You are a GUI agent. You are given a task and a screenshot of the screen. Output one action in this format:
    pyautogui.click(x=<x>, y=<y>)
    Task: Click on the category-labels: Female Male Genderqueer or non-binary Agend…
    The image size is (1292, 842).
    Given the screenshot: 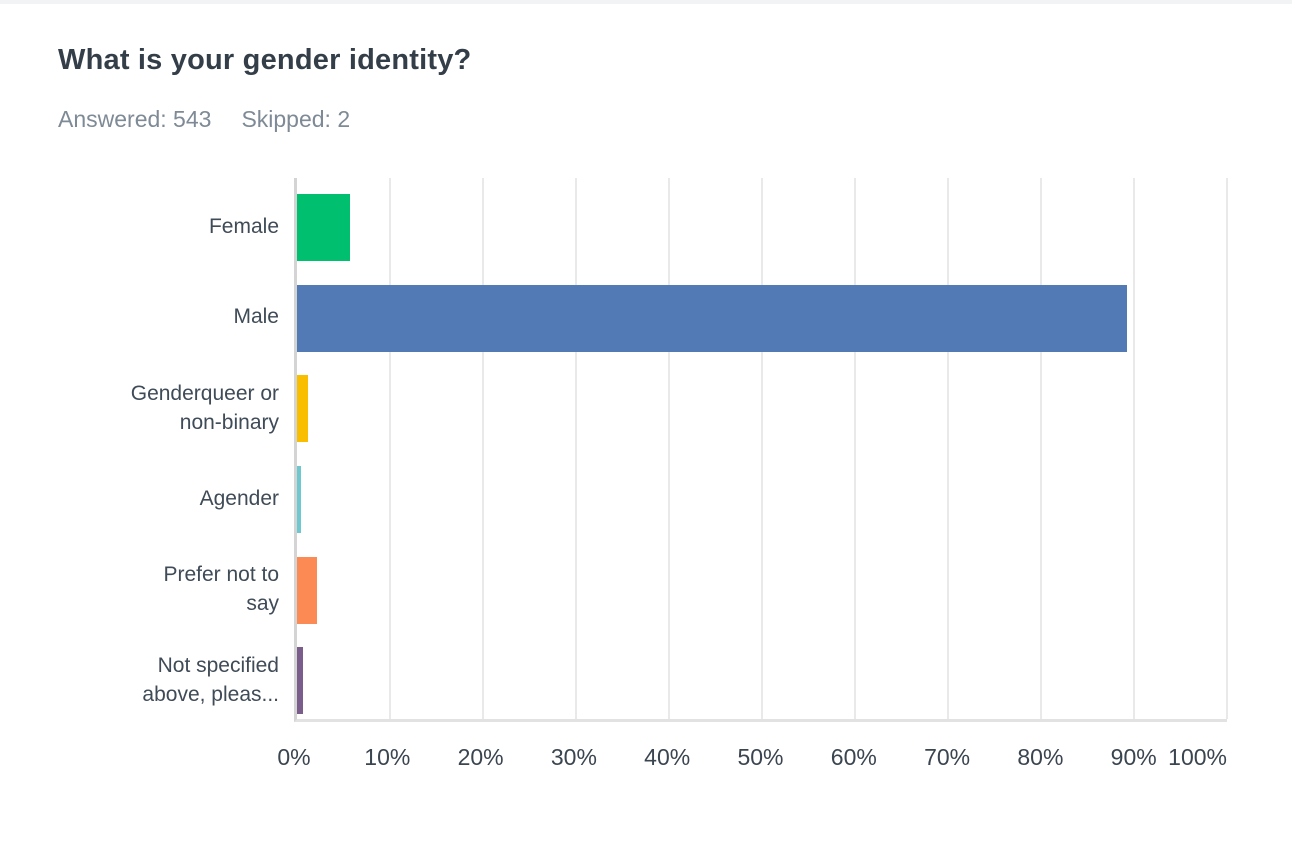 What is the action you would take?
    pyautogui.click(x=139, y=450)
    